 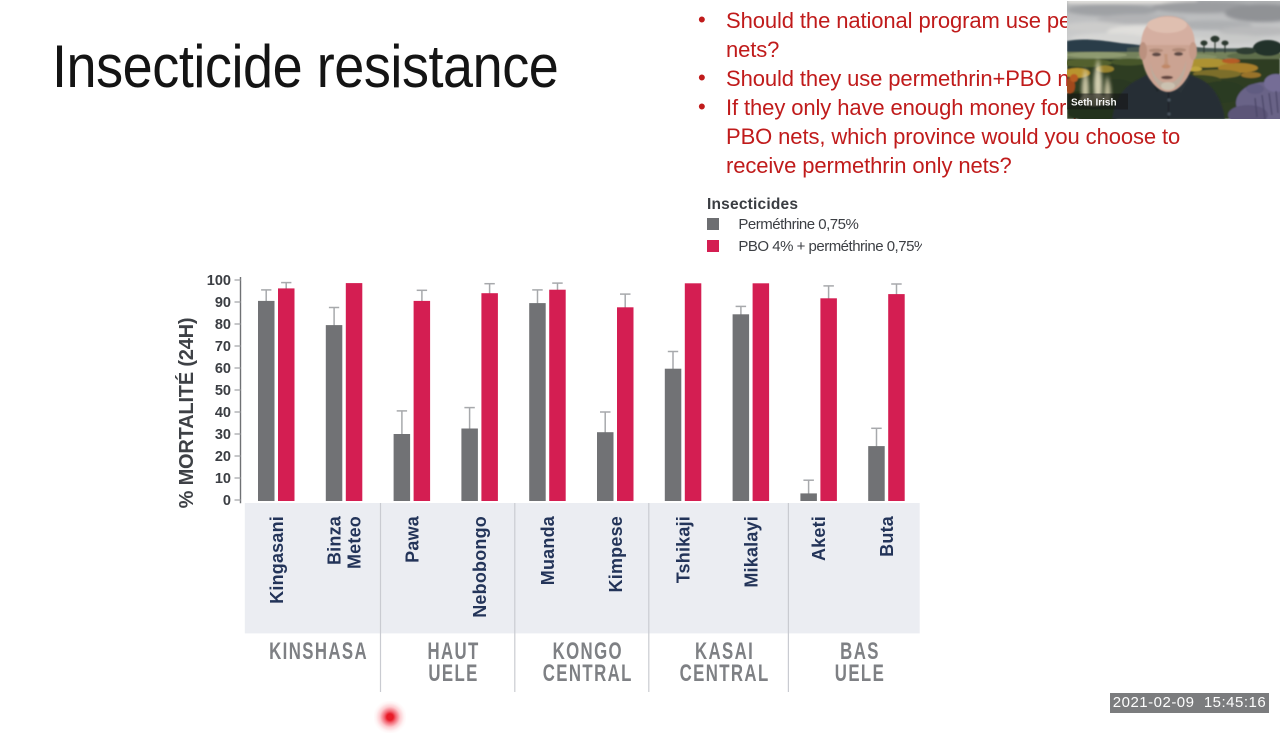 What do you see at coordinates (223, 369) in the screenshot?
I see `svg-text: 60` at bounding box center [223, 369].